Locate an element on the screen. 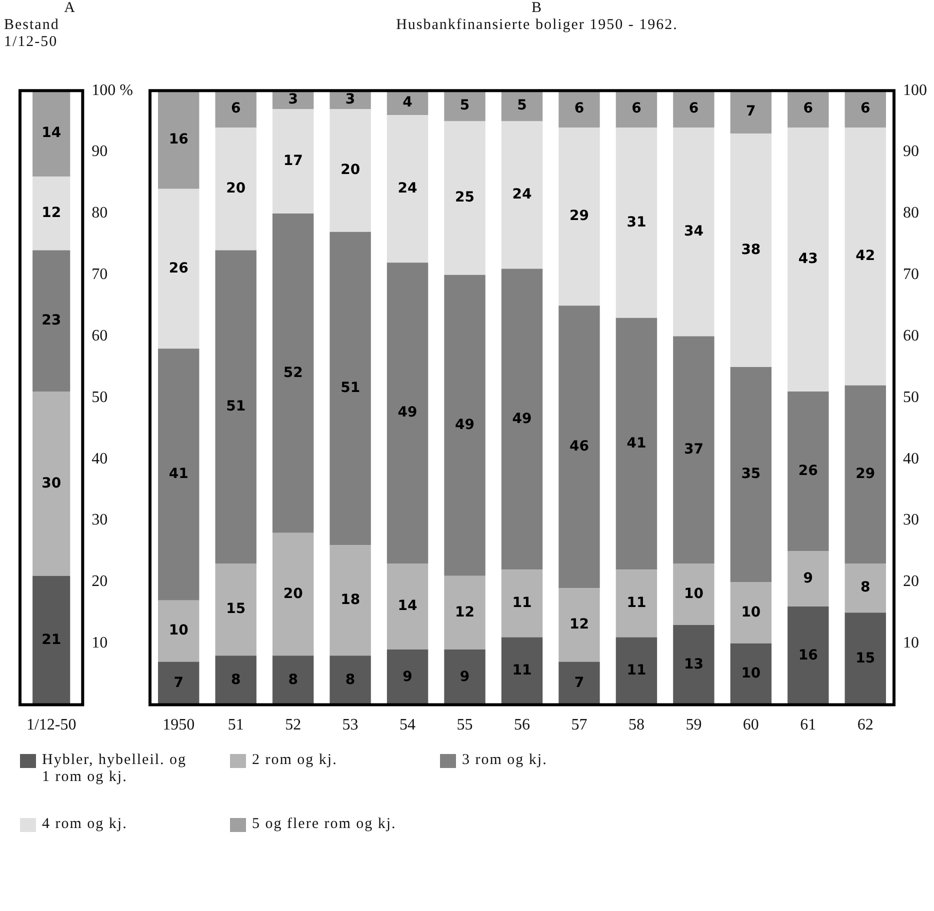 The height and width of the screenshot is (911, 934). data-label: 31 is located at coordinates (636, 222).